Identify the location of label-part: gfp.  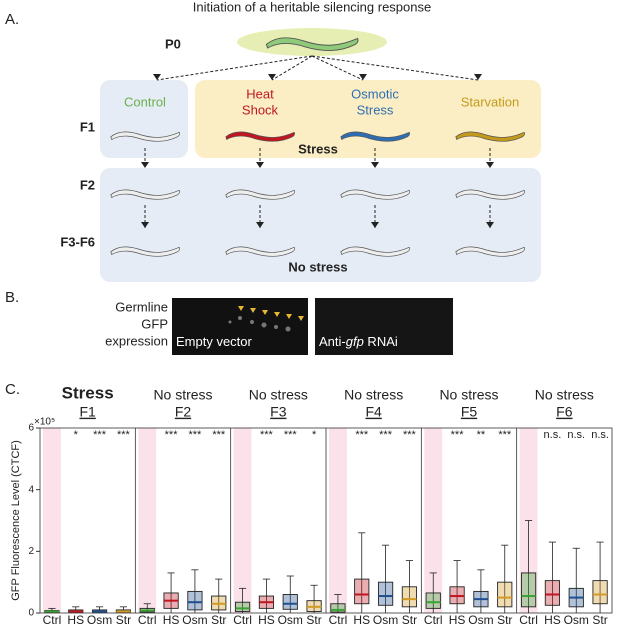
(355, 341).